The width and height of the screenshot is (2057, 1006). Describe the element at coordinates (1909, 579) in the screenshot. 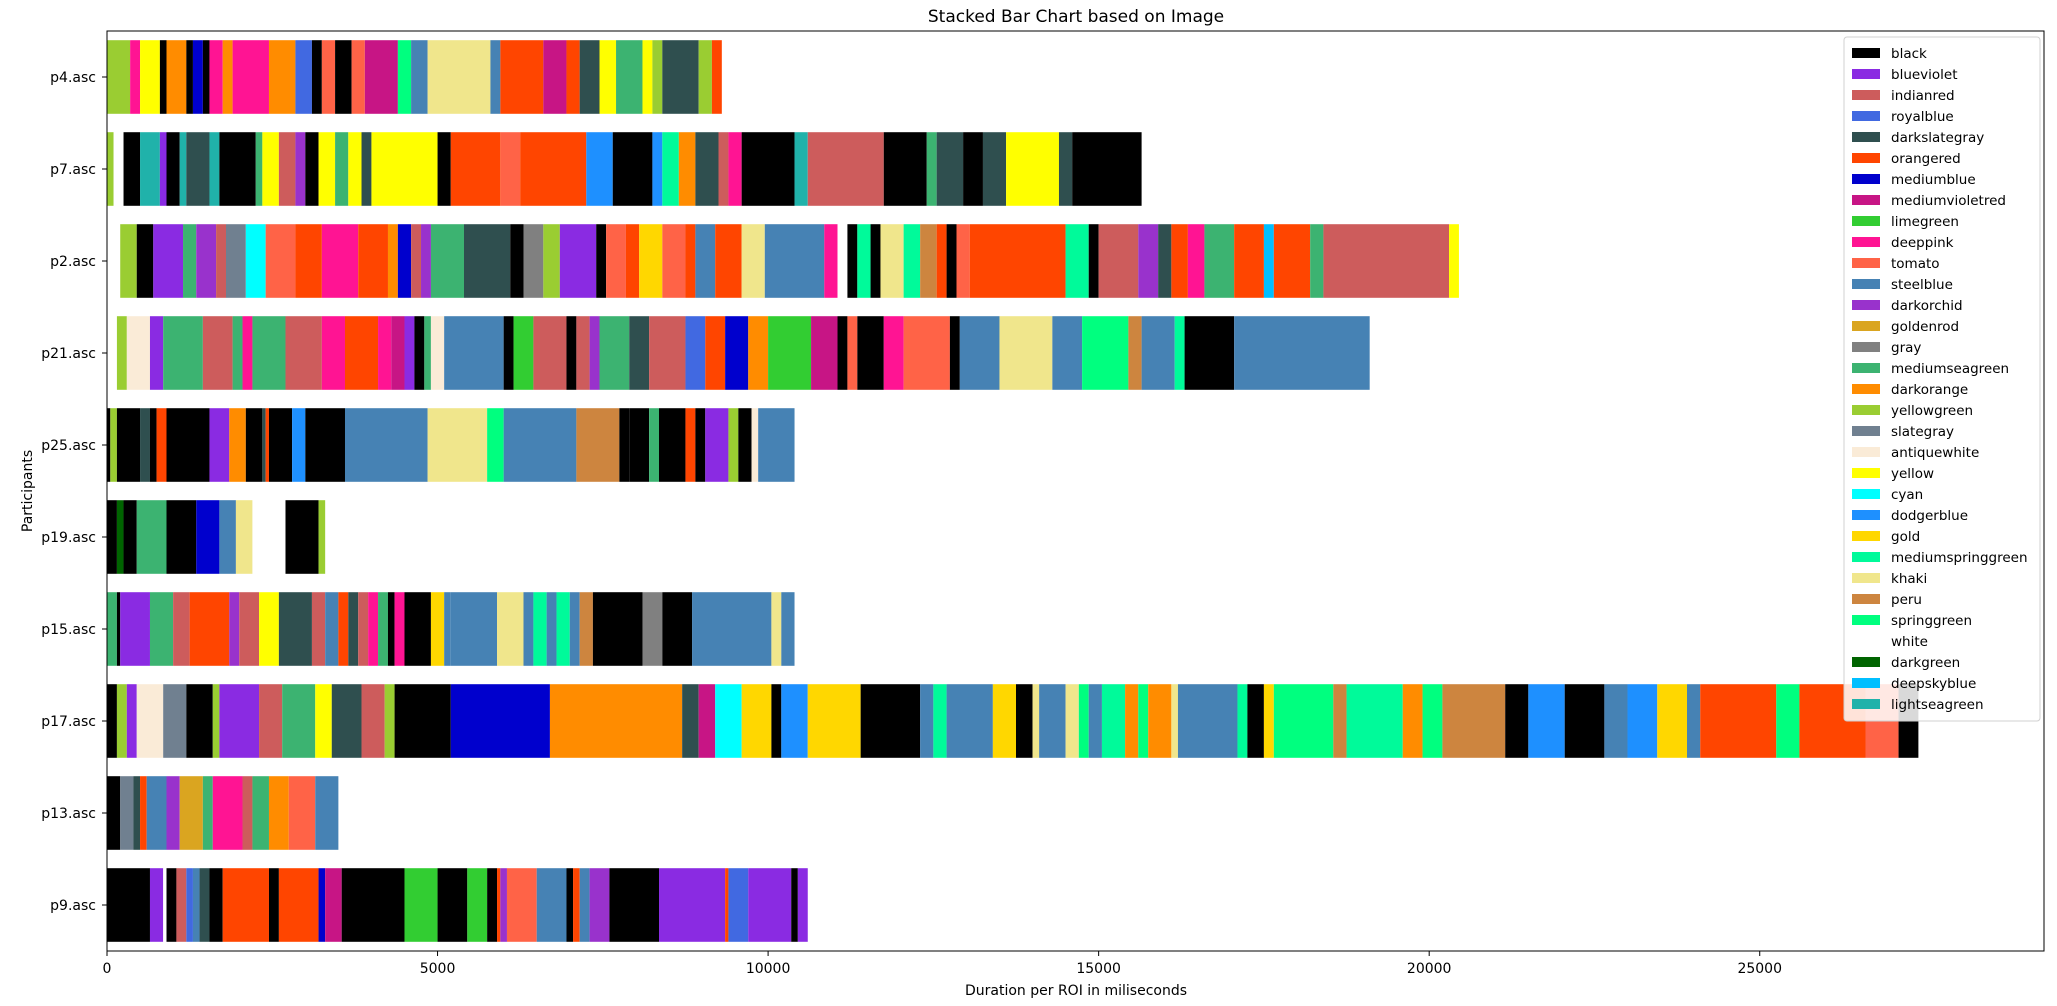

I see `legend-label: khaki` at that location.